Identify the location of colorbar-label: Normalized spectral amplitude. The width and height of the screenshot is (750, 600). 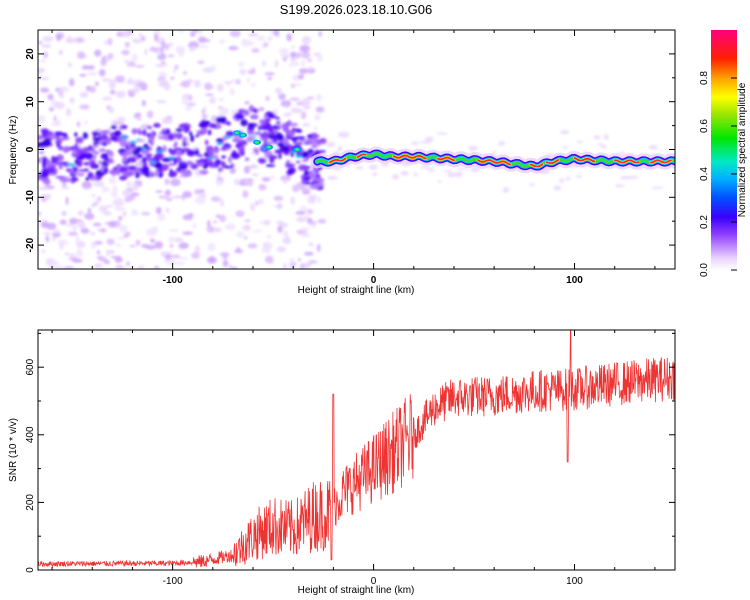
(742, 149).